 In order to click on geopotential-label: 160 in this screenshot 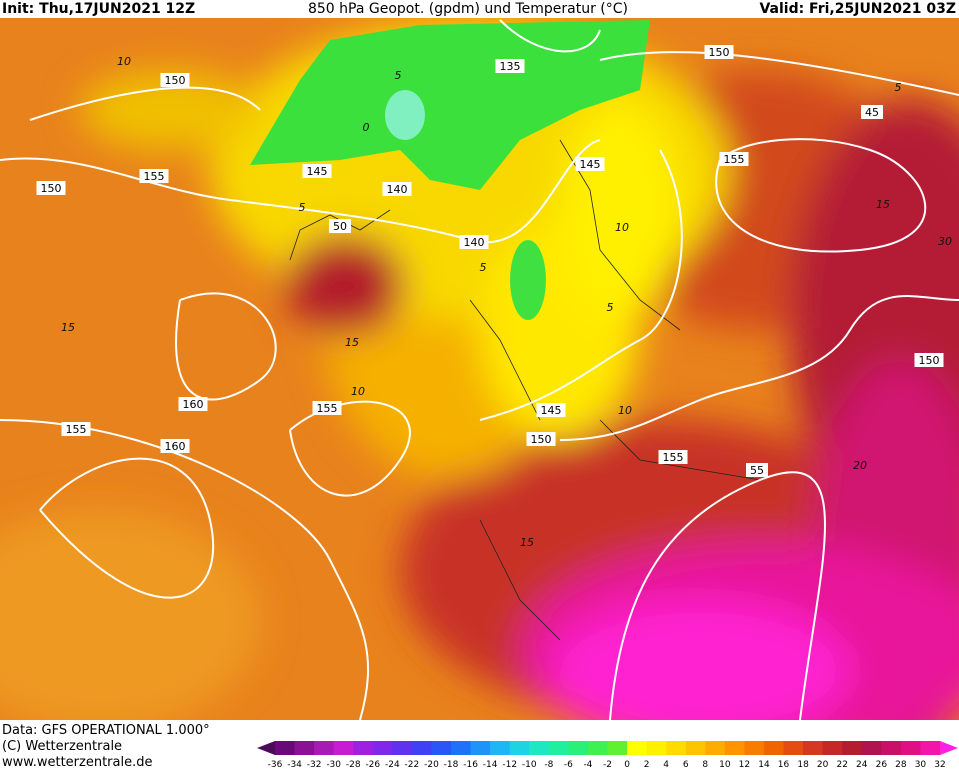, I will do `click(175, 446)`.